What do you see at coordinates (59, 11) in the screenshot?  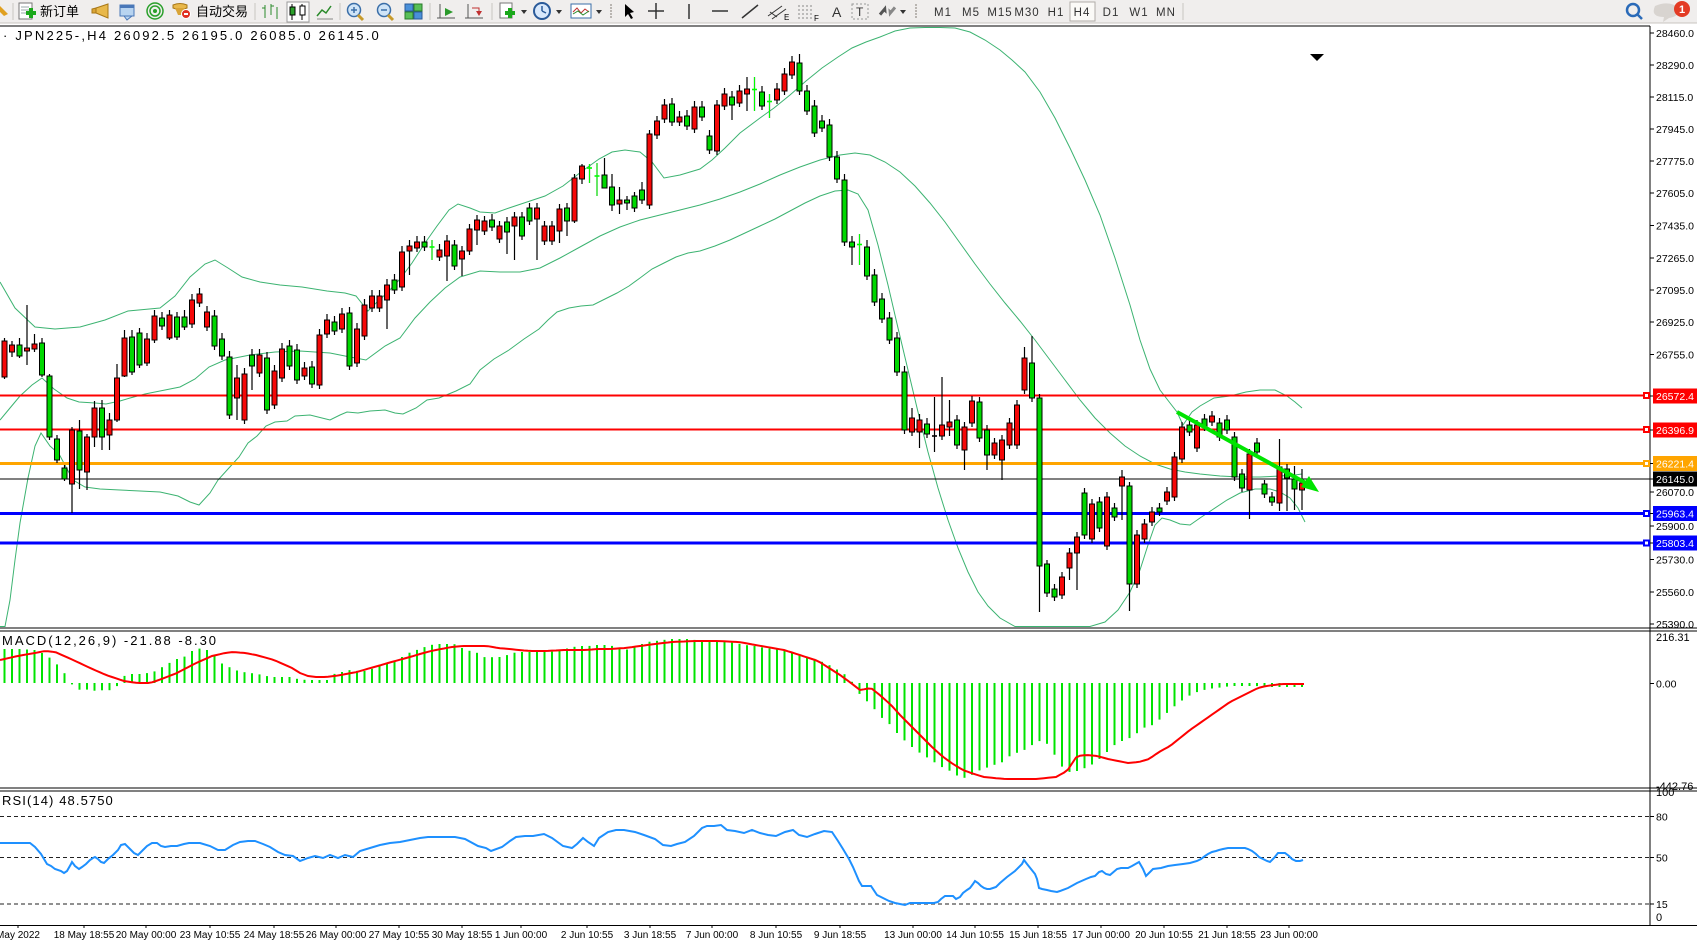 I see `svg-text: 新订单` at bounding box center [59, 11].